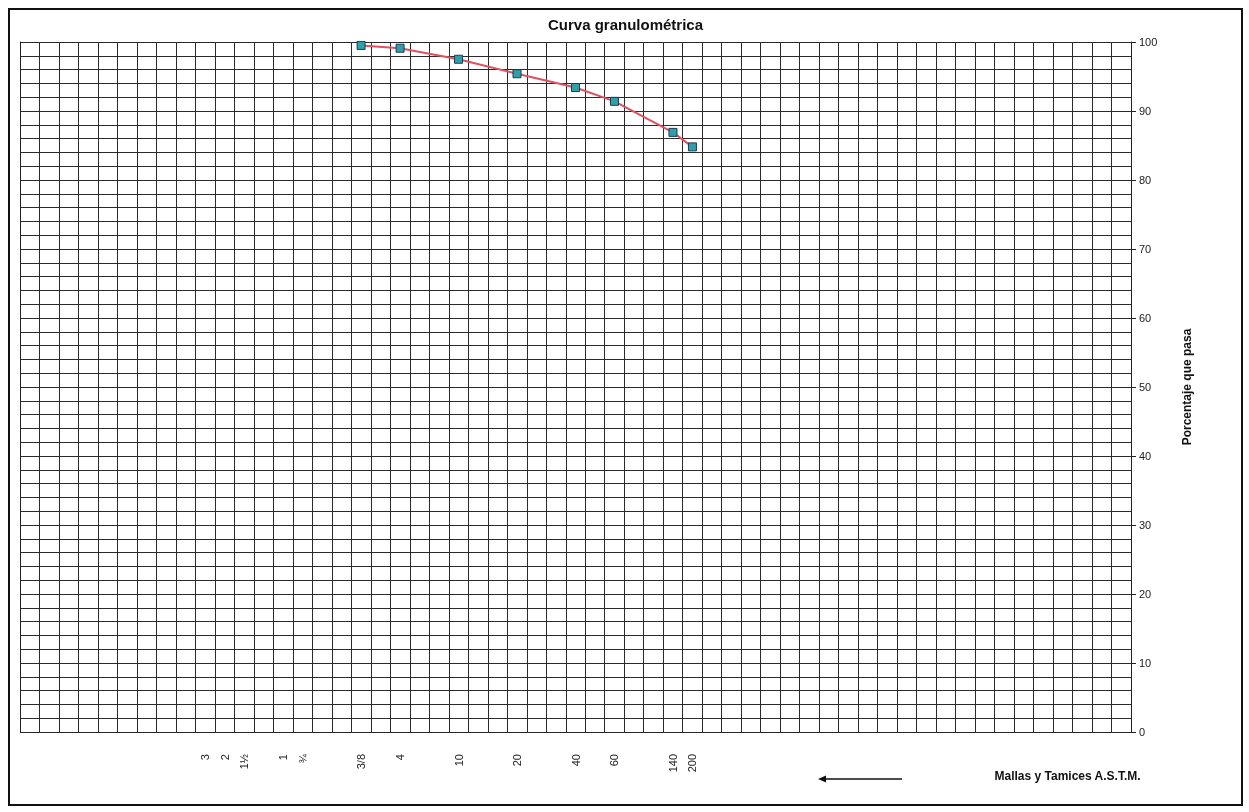 This screenshot has height=812, width=1249. Describe the element at coordinates (1145, 249) in the screenshot. I see `y-tick-label: 70` at that location.